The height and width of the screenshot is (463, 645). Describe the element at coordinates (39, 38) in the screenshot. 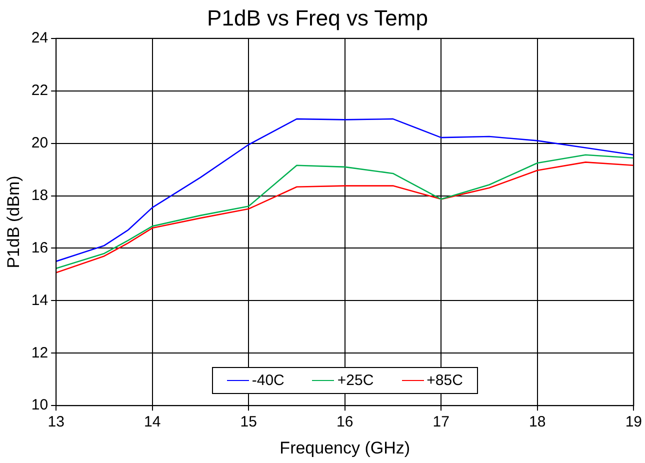

I see `y-tick-label: 24` at that location.